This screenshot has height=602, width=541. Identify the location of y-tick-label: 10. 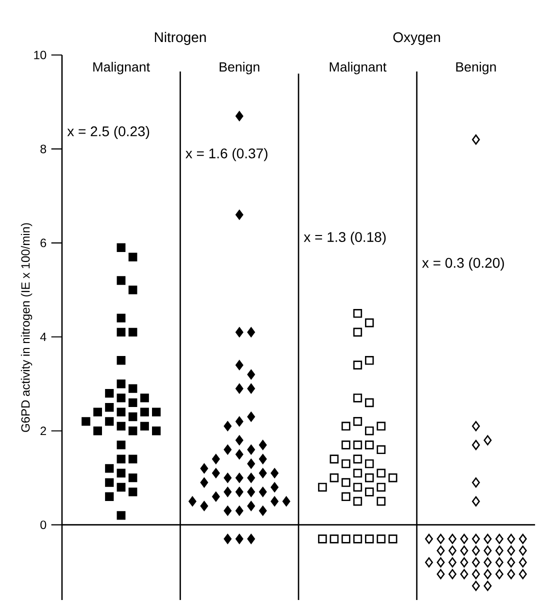
(40, 55).